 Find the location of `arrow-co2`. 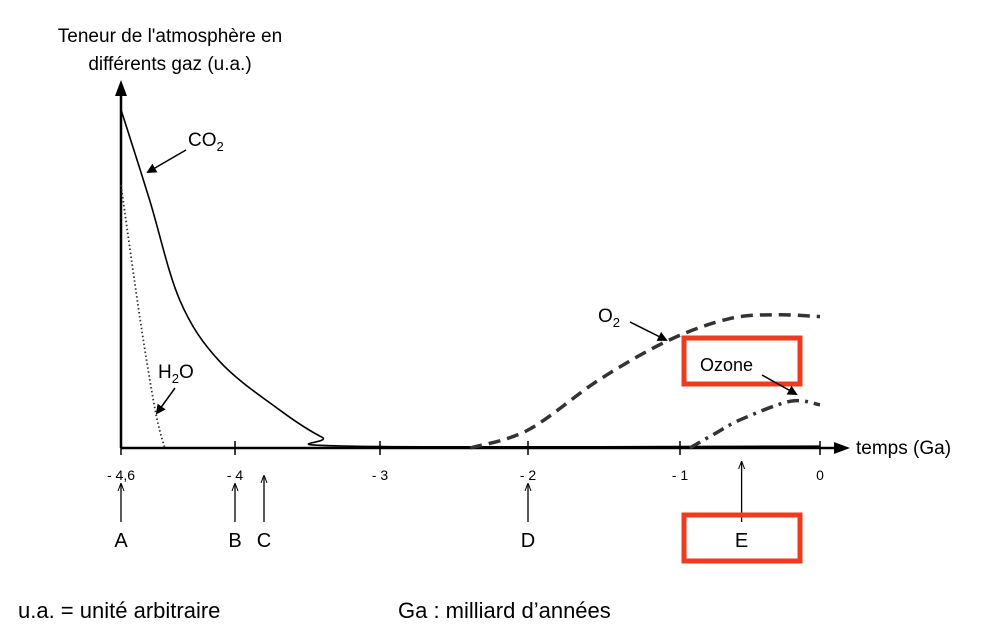

arrow-co2 is located at coordinates (166, 161).